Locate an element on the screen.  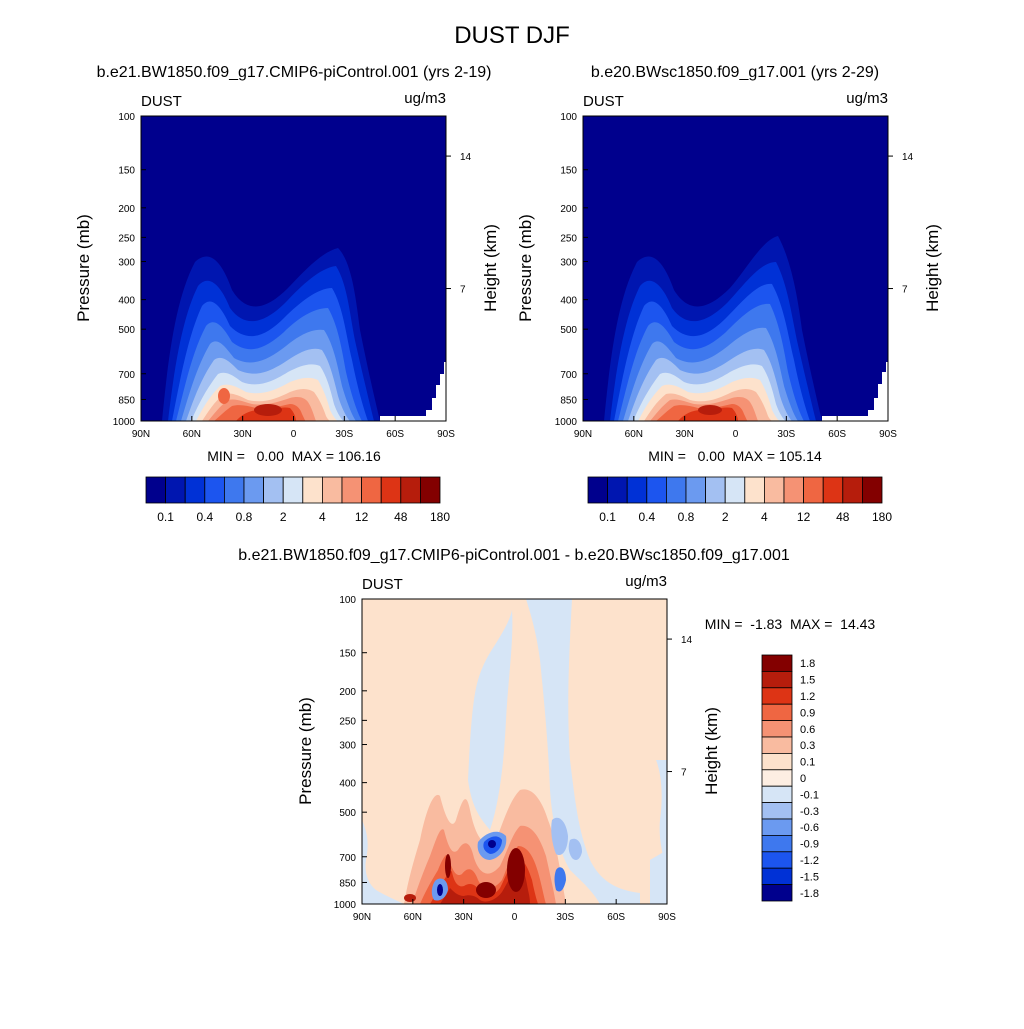
negative-pocket is located at coordinates (440, 890).